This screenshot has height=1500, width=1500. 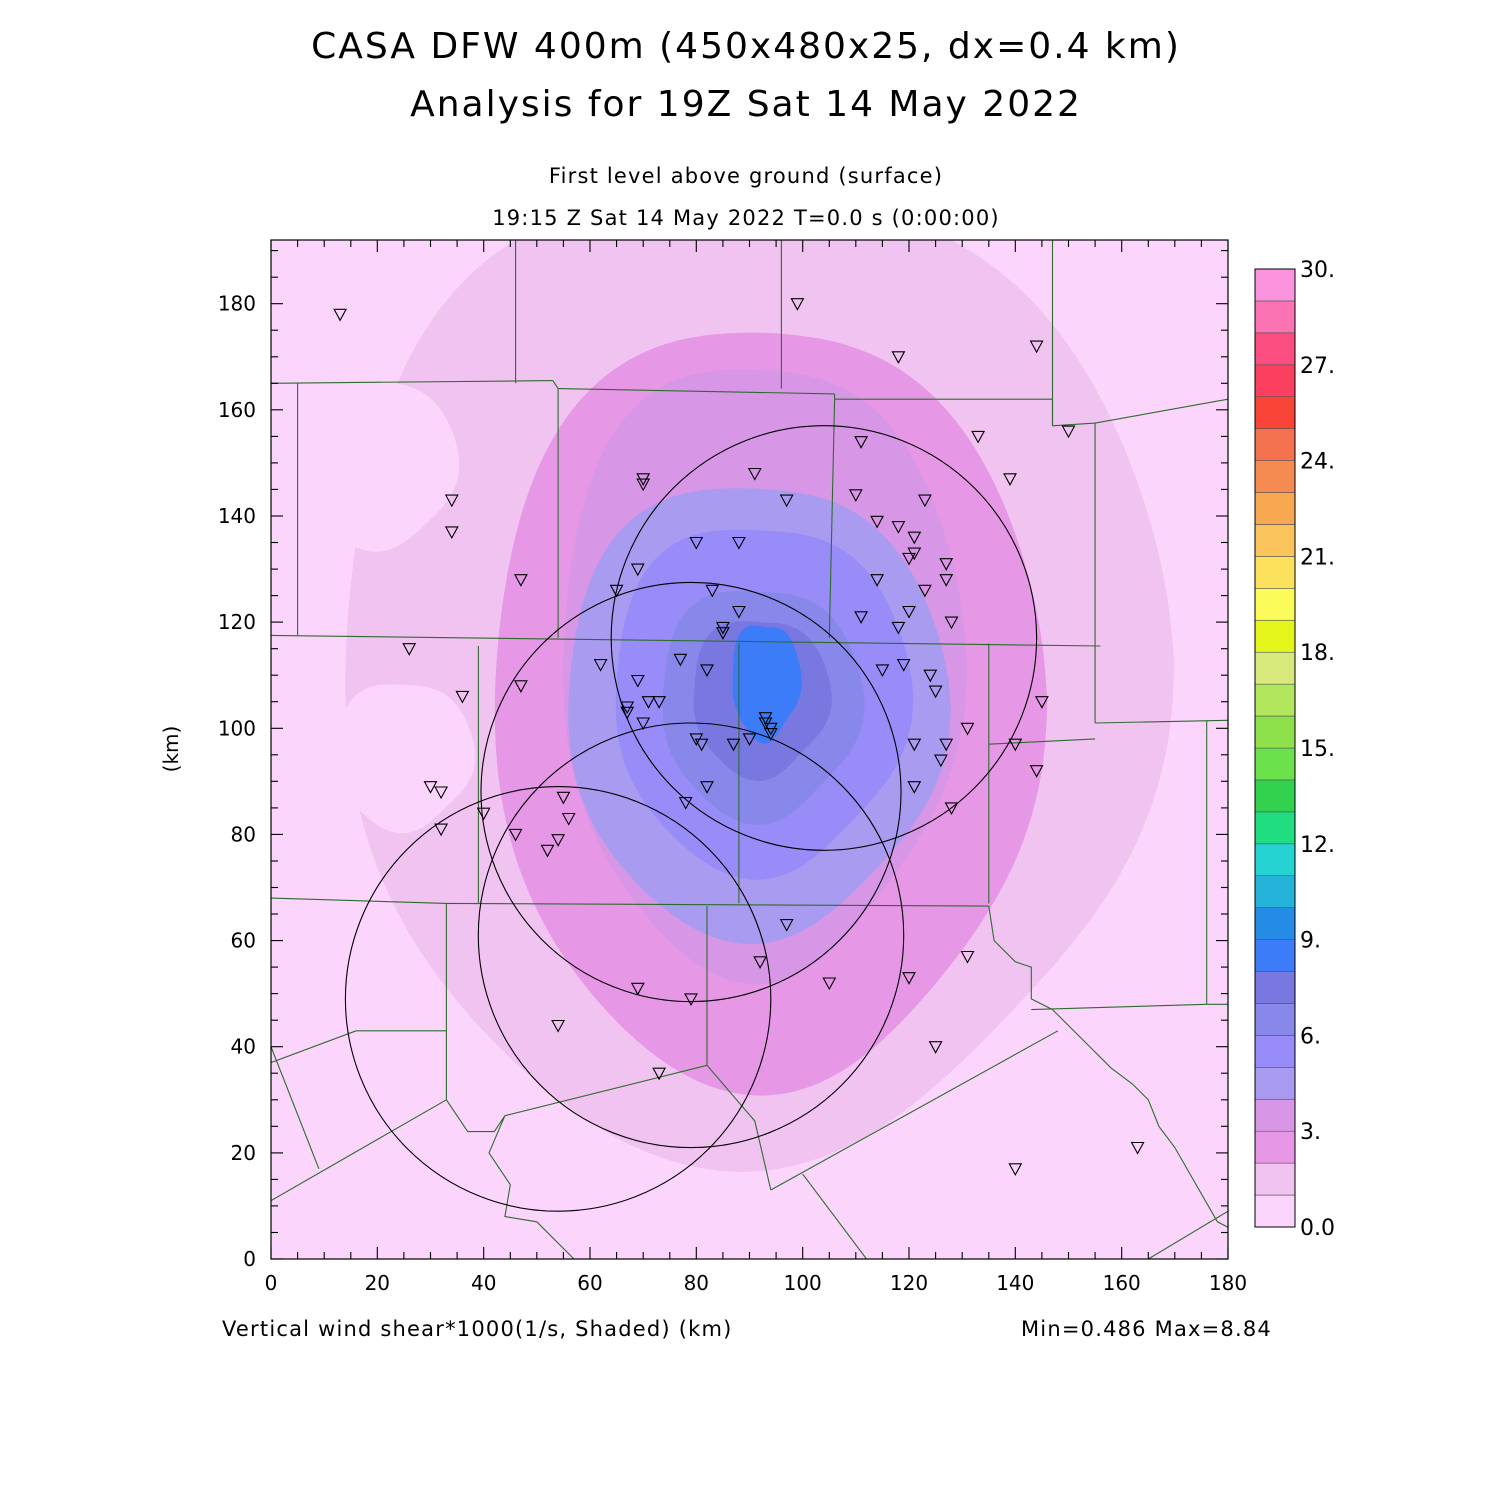 I want to click on chart-title-line2: Analysis for 19Z Sat 14 May 2022, so click(x=746, y=104).